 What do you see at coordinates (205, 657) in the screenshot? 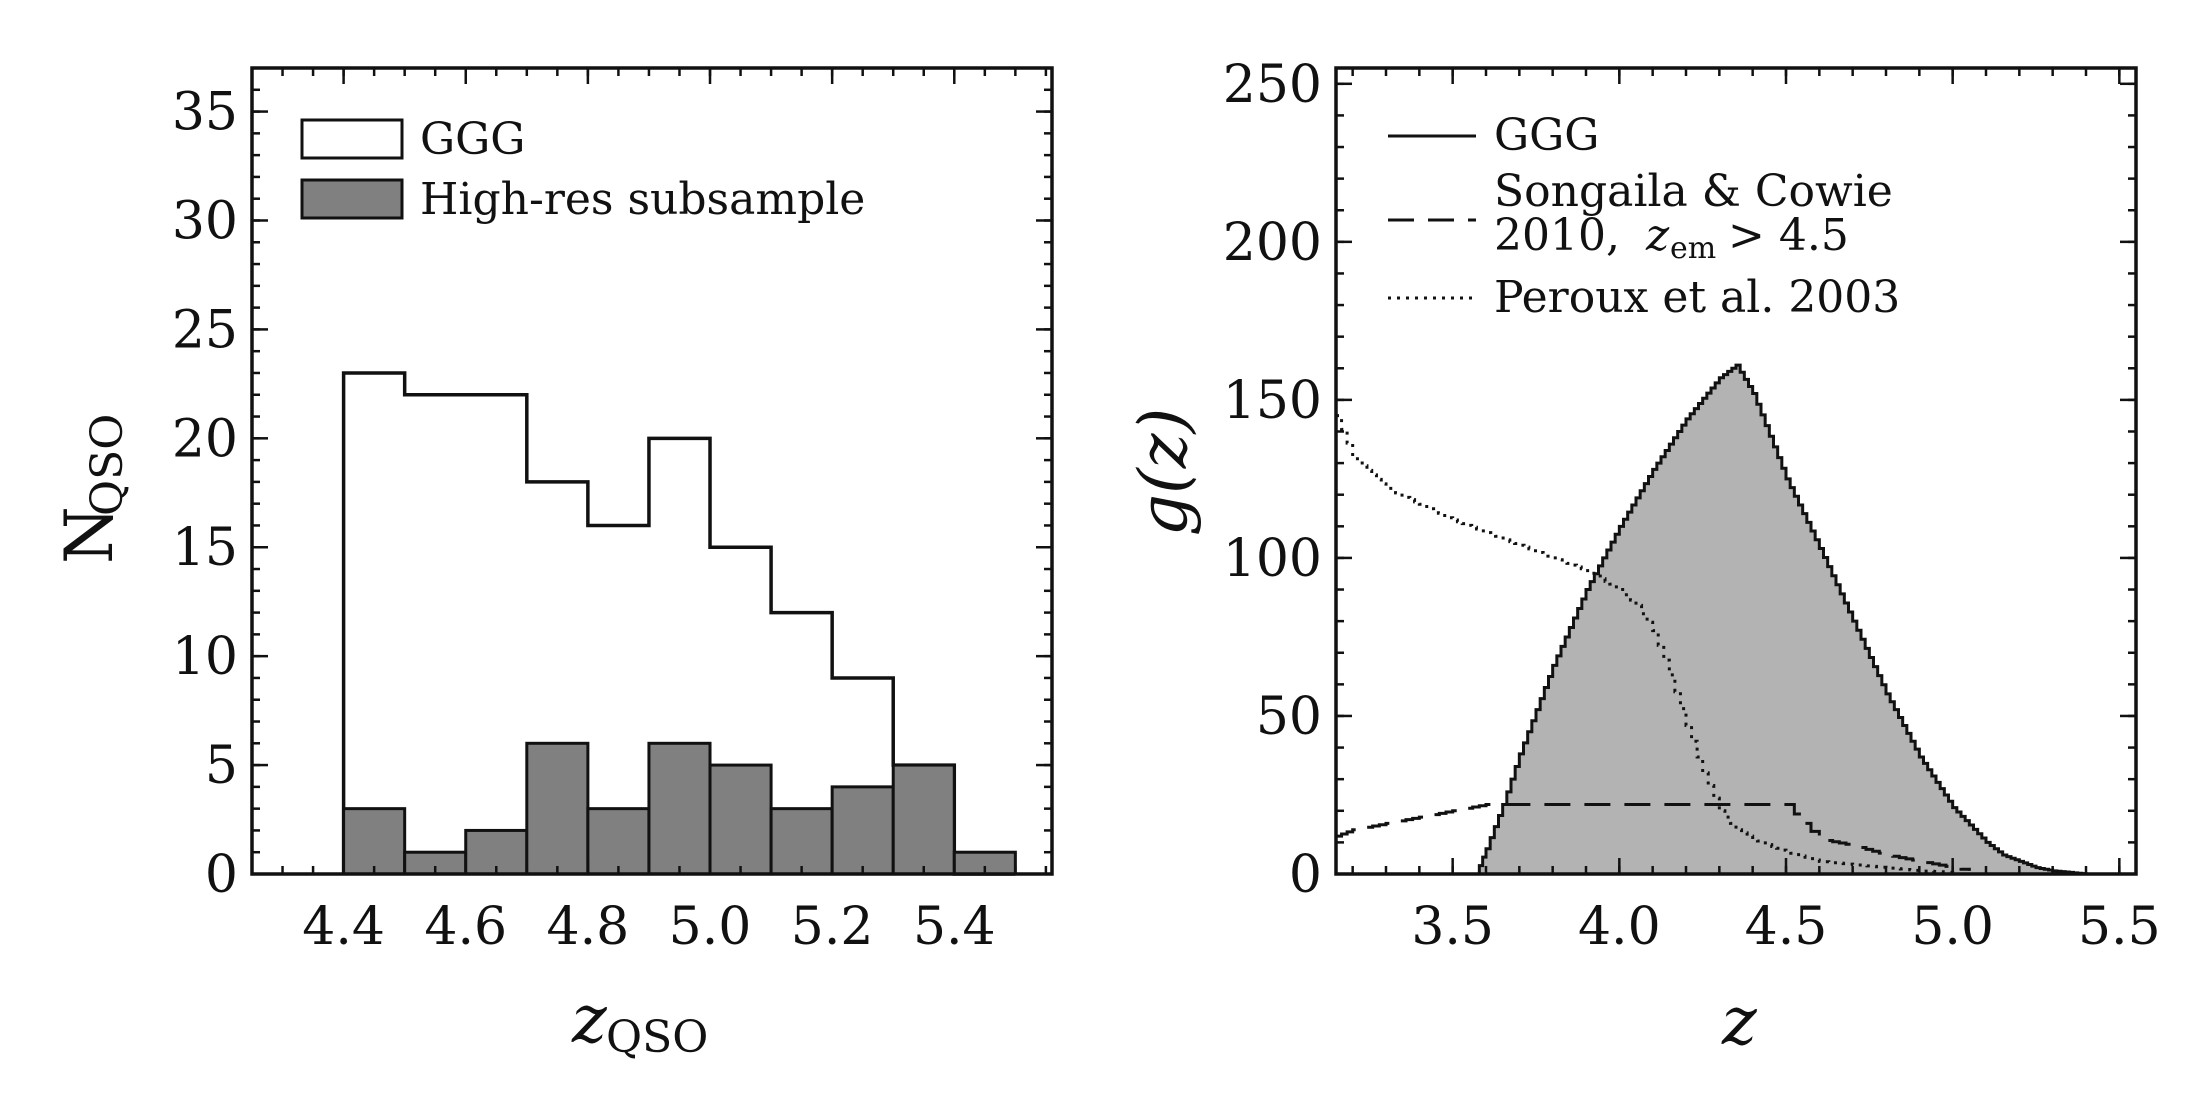
I see `histogram-y-tick-label: 10` at bounding box center [205, 657].